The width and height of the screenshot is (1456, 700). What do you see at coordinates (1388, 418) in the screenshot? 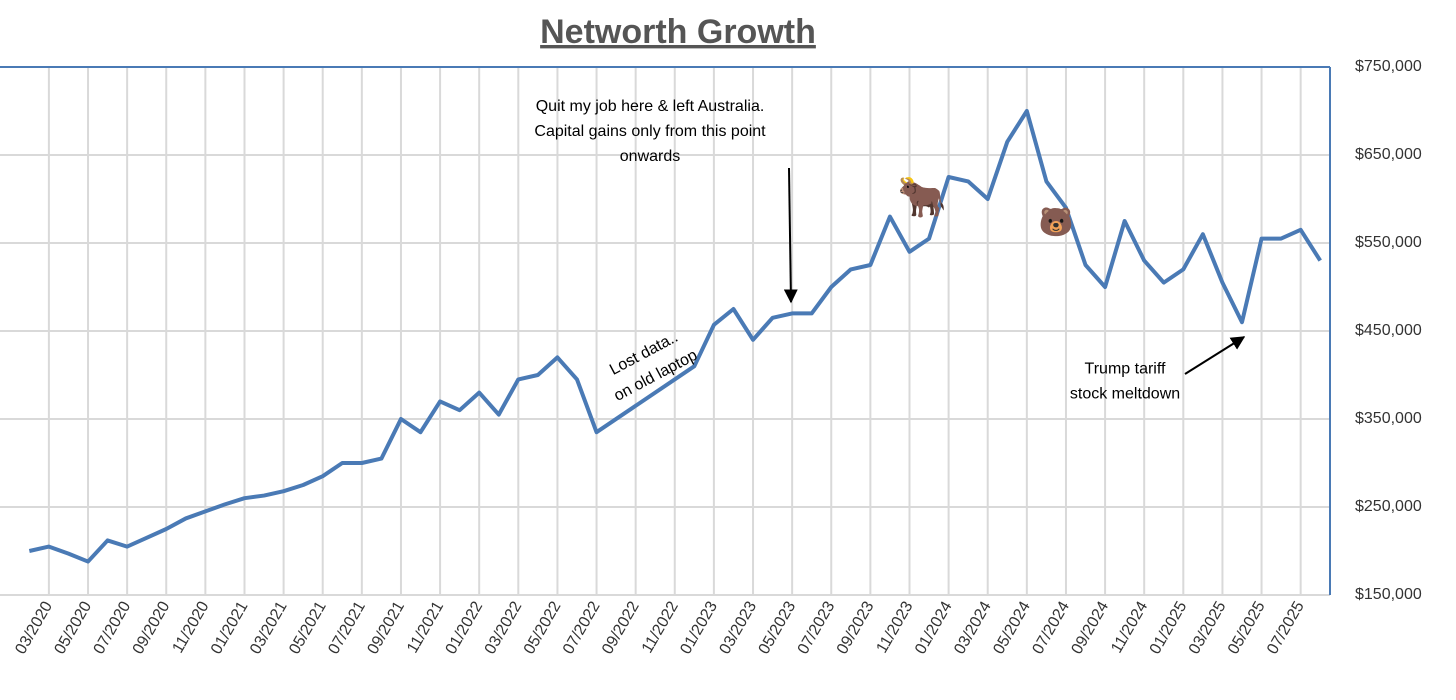
I see `y-tick-label: $350,000` at bounding box center [1388, 418].